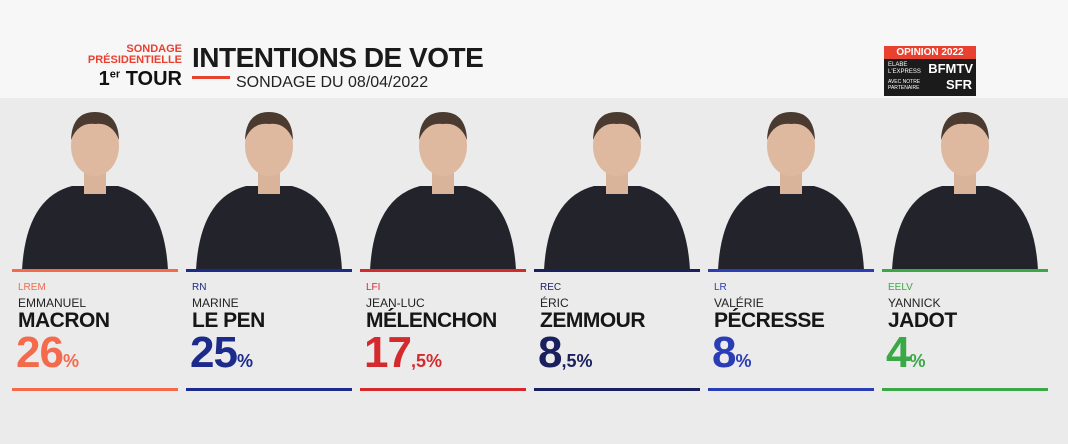 The image size is (1068, 444). Describe the element at coordinates (914, 303) in the screenshot. I see `first-name: YANNICK` at that location.